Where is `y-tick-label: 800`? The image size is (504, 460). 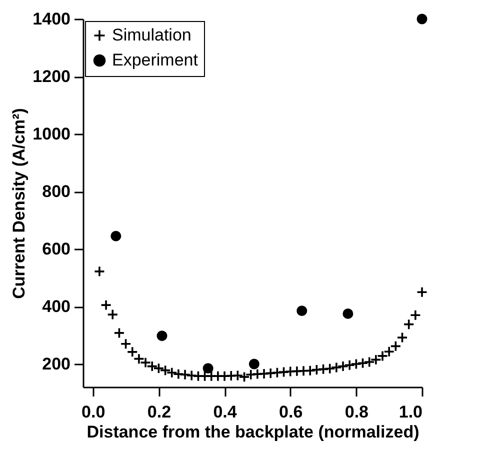
y-tick-label: 800 is located at coordinates (56, 191).